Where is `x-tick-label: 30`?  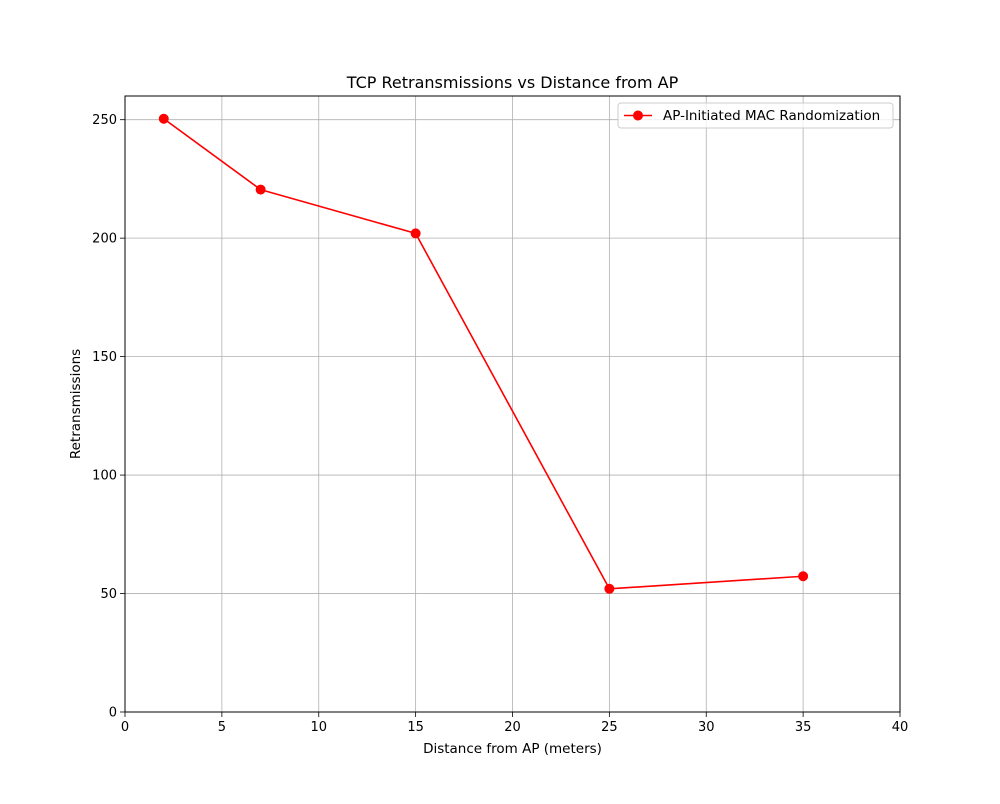 x-tick-label: 30 is located at coordinates (706, 727).